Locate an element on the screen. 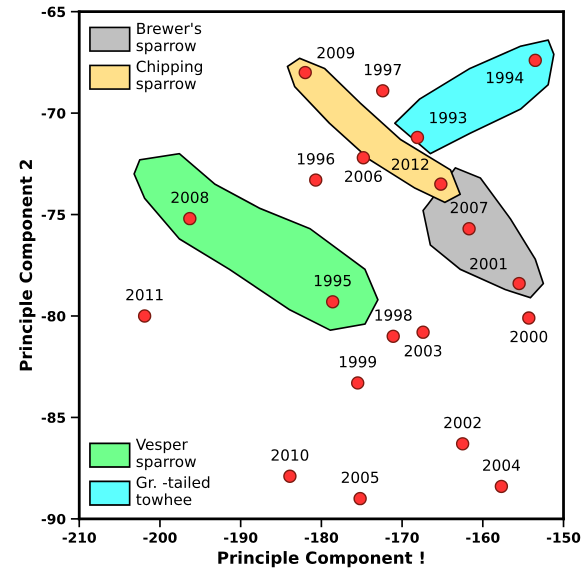 The height and width of the screenshot is (583, 587). x-tick-label: -160 is located at coordinates (483, 537).